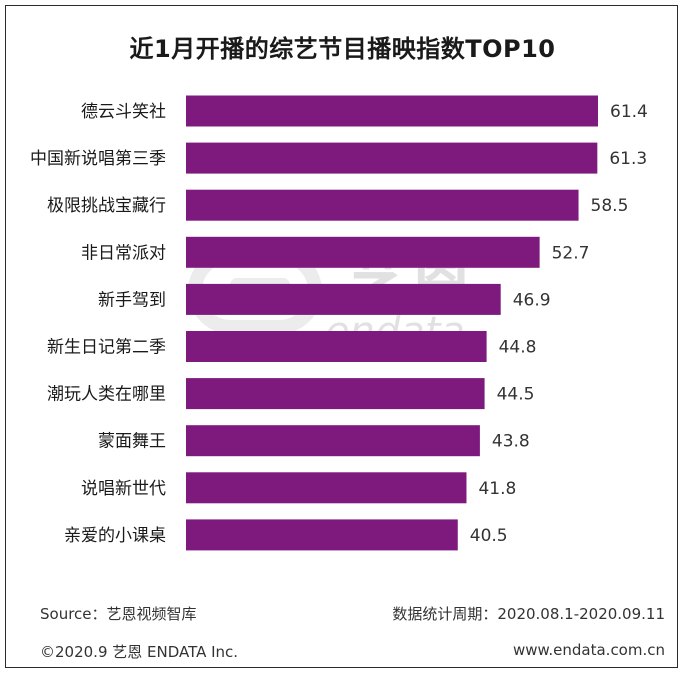 The image size is (685, 675). I want to click on category-label: 蒙面舞王, so click(132, 442).